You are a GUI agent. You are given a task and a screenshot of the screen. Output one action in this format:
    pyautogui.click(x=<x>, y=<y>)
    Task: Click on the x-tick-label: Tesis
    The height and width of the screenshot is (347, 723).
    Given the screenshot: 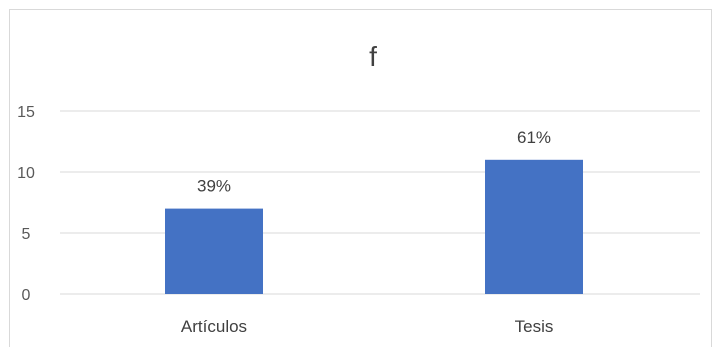 What is the action you would take?
    pyautogui.click(x=534, y=326)
    